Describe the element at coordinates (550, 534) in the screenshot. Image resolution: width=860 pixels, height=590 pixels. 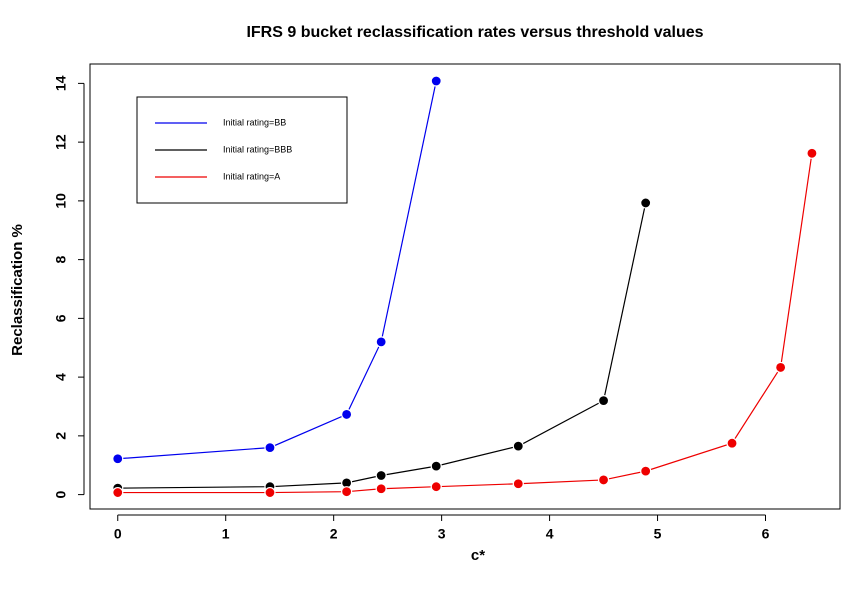
I see `x-tick-label: 4` at that location.